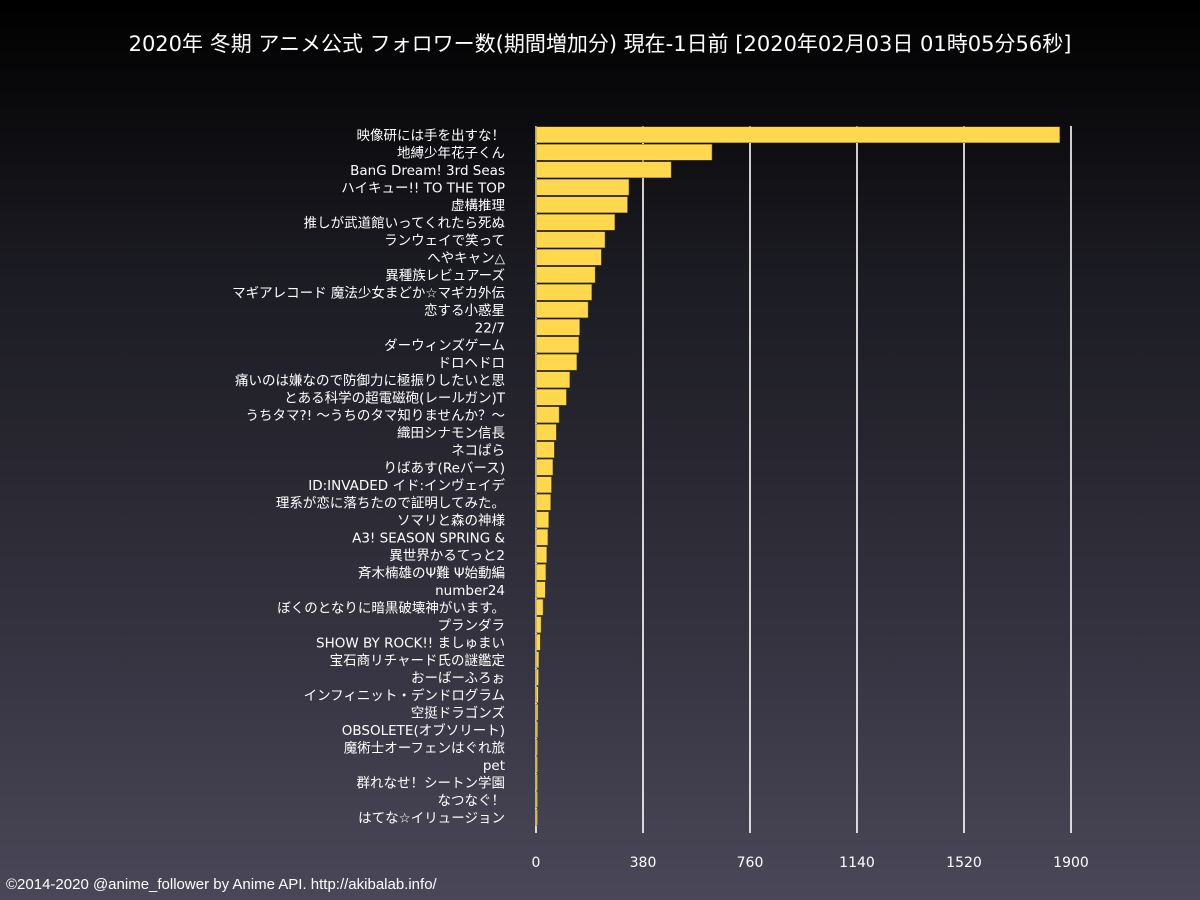 This screenshot has height=900, width=1200. Describe the element at coordinates (427, 171) in the screenshot. I see `category-label: BanG Dream! 3rd Seas` at that location.